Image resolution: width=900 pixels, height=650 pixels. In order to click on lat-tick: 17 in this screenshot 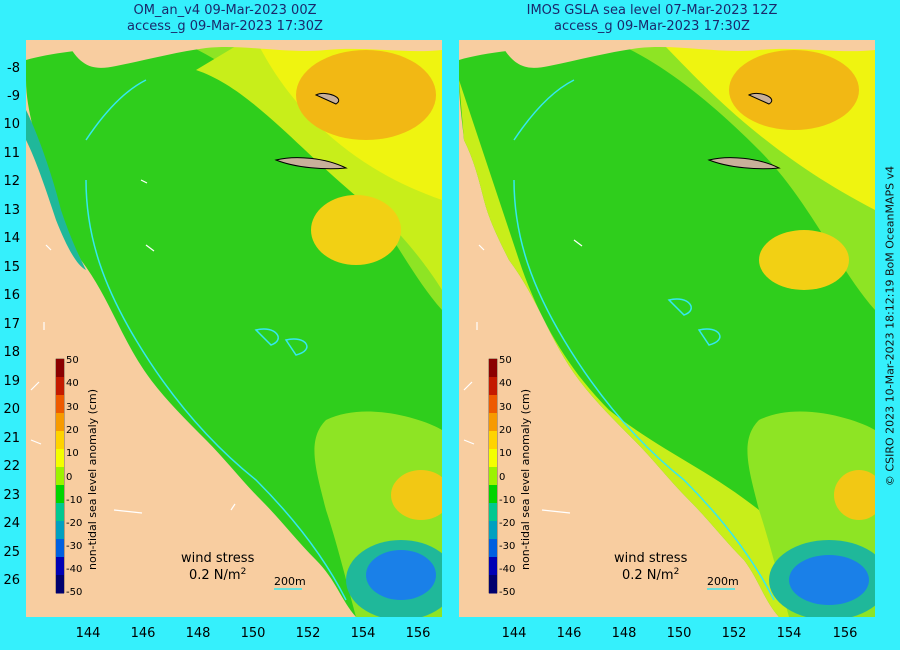, I will do `click(11, 324)`.